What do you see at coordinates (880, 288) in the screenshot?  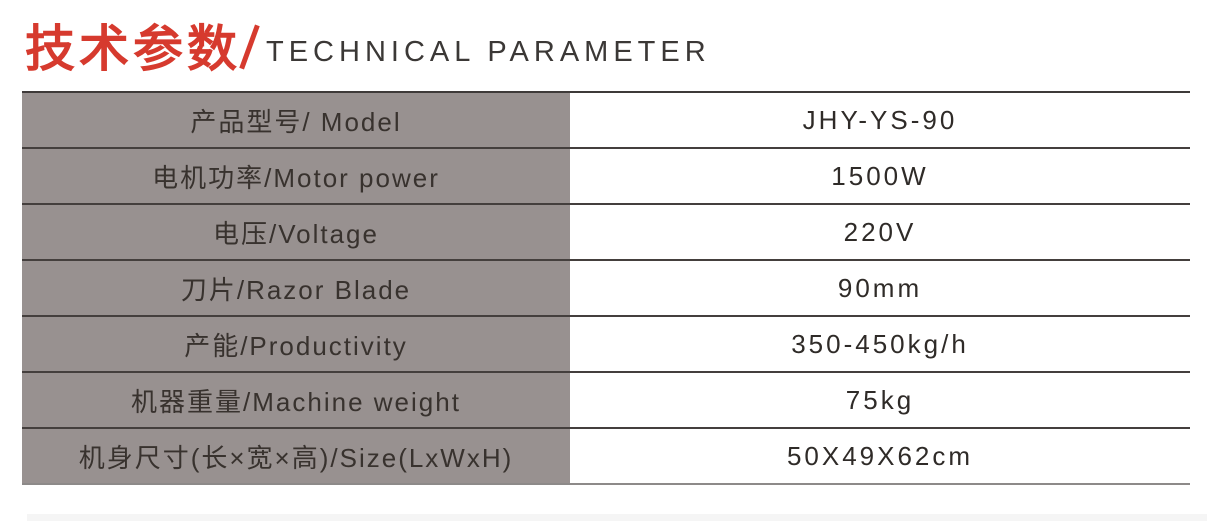 I see `row-value: 90mm` at bounding box center [880, 288].